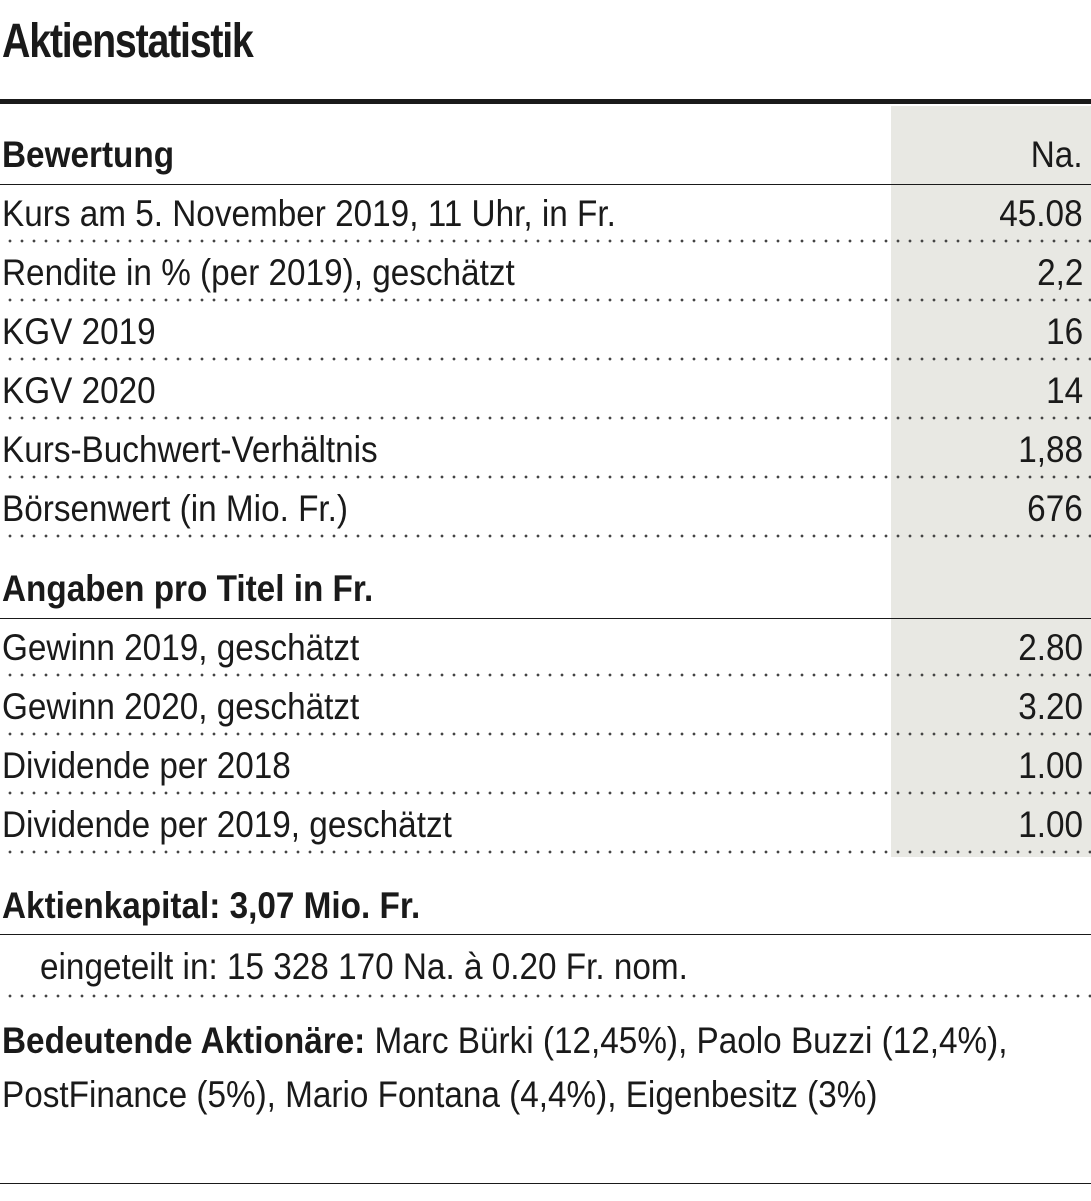 The height and width of the screenshot is (1201, 1091). What do you see at coordinates (545, 155) in the screenshot?
I see `valuation-header-row: Bewertung Na.` at bounding box center [545, 155].